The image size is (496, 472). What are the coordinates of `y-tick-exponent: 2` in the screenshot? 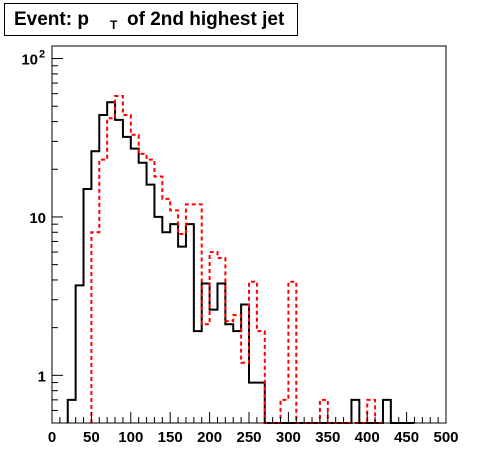 It's located at (42, 55).